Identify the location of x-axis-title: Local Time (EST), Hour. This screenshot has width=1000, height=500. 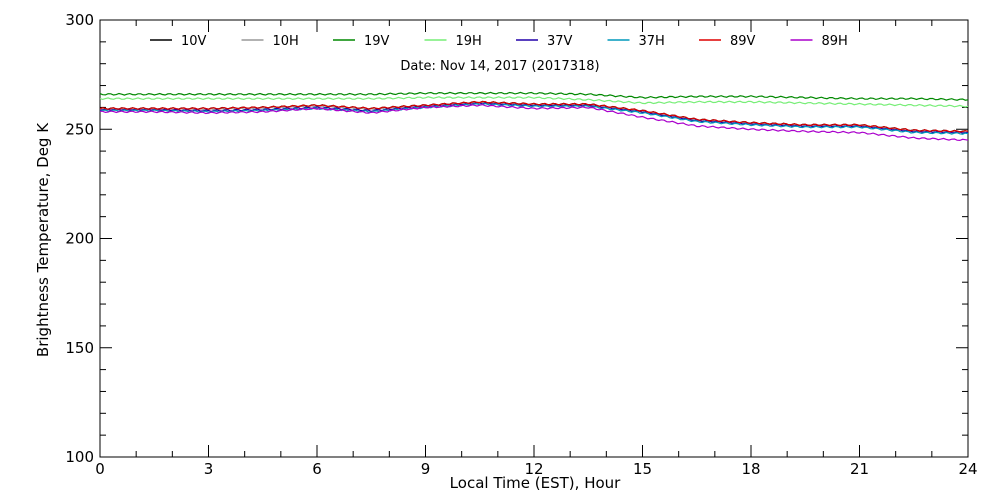
(535, 483).